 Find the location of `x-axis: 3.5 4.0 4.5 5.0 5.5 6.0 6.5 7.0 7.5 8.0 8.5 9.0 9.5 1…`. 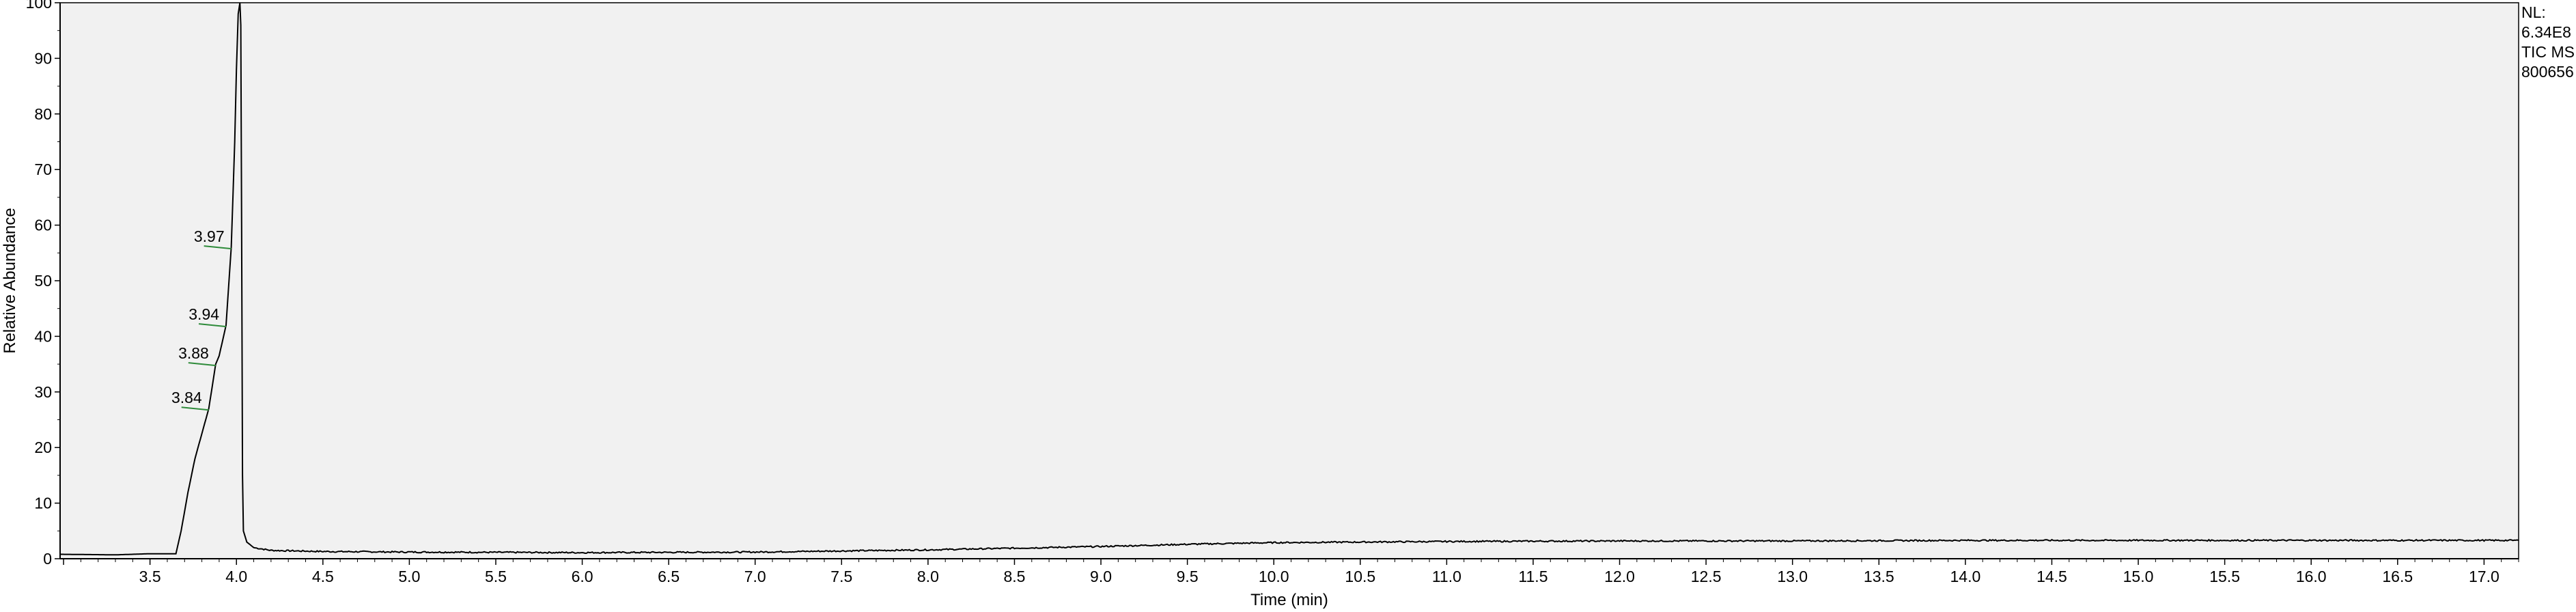

x-axis: 3.5 4.0 4.5 5.0 5.5 6.0 6.5 7.0 7.5 8.0 8.5 9.0 9.5 1… is located at coordinates (1289, 571).